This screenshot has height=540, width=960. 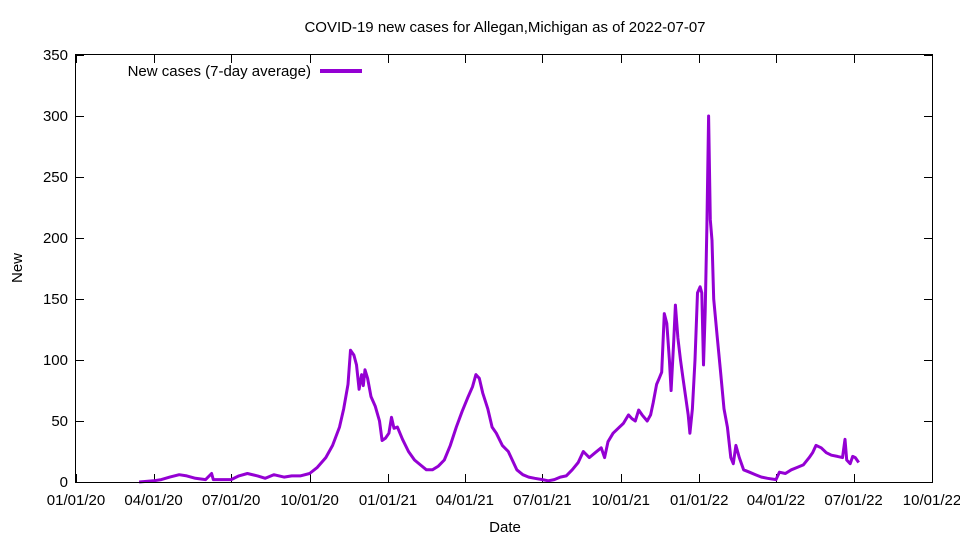 What do you see at coordinates (55, 360) in the screenshot?
I see `y-tick-label: 100` at bounding box center [55, 360].